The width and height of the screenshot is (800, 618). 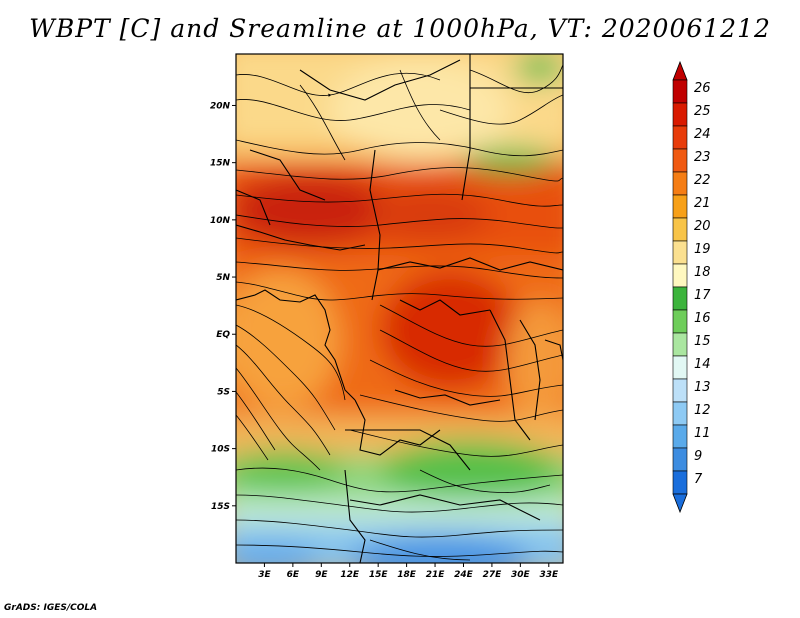 What do you see at coordinates (698, 479) in the screenshot?
I see `colorbar-label: 7` at bounding box center [698, 479].